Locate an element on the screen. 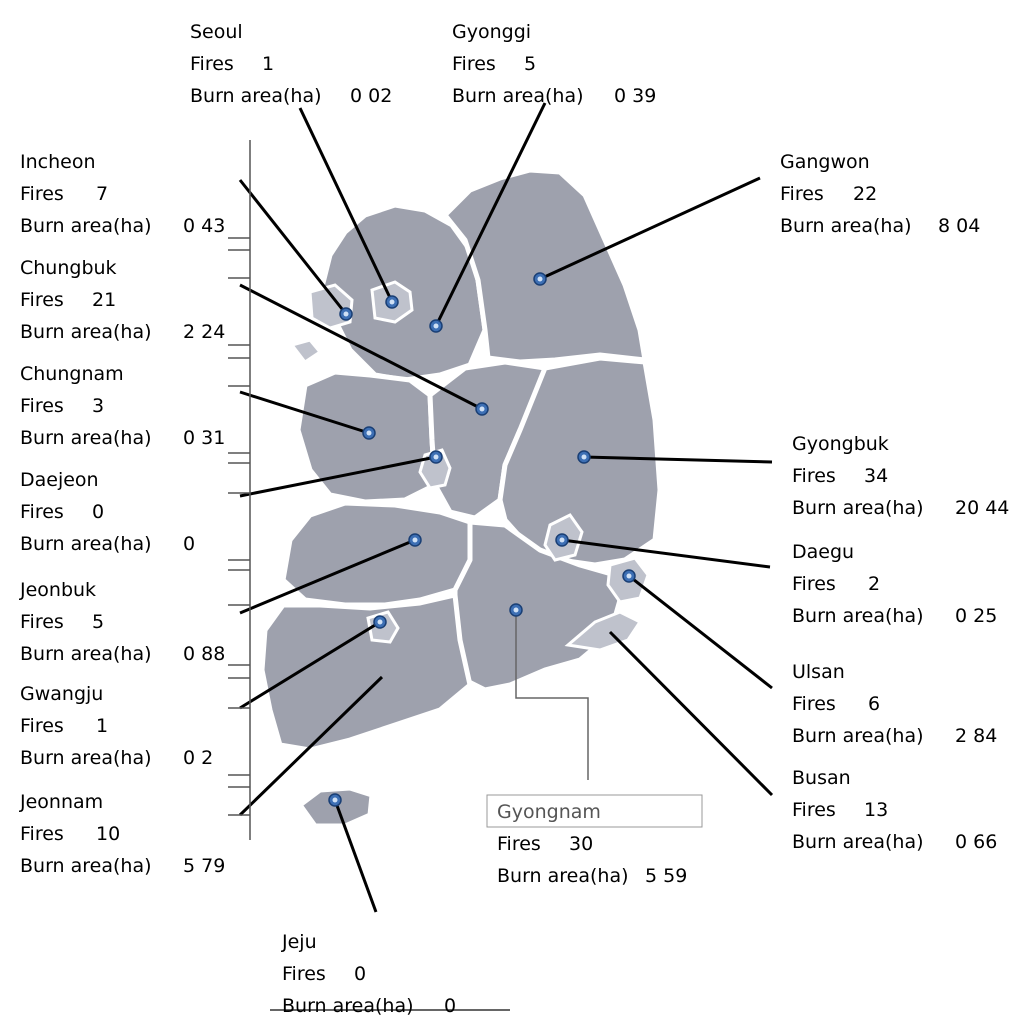 The height and width of the screenshot is (1022, 1016). fires-value: 13 is located at coordinates (876, 810).